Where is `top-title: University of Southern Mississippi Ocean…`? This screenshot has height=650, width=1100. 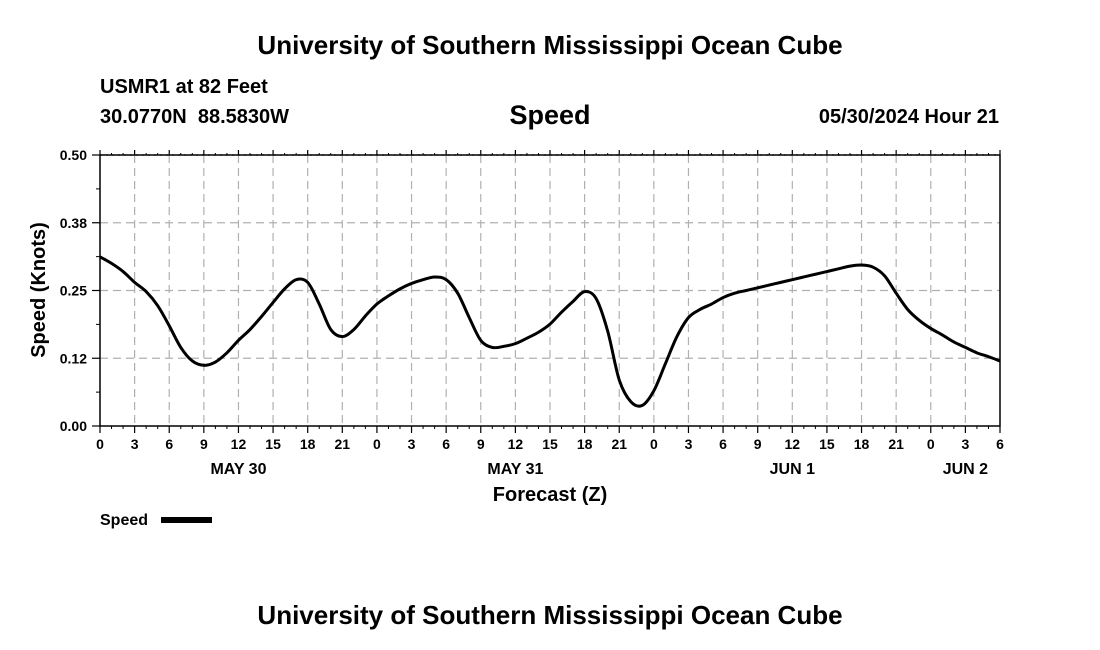 top-title: University of Southern Mississippi Ocean… is located at coordinates (550, 45).